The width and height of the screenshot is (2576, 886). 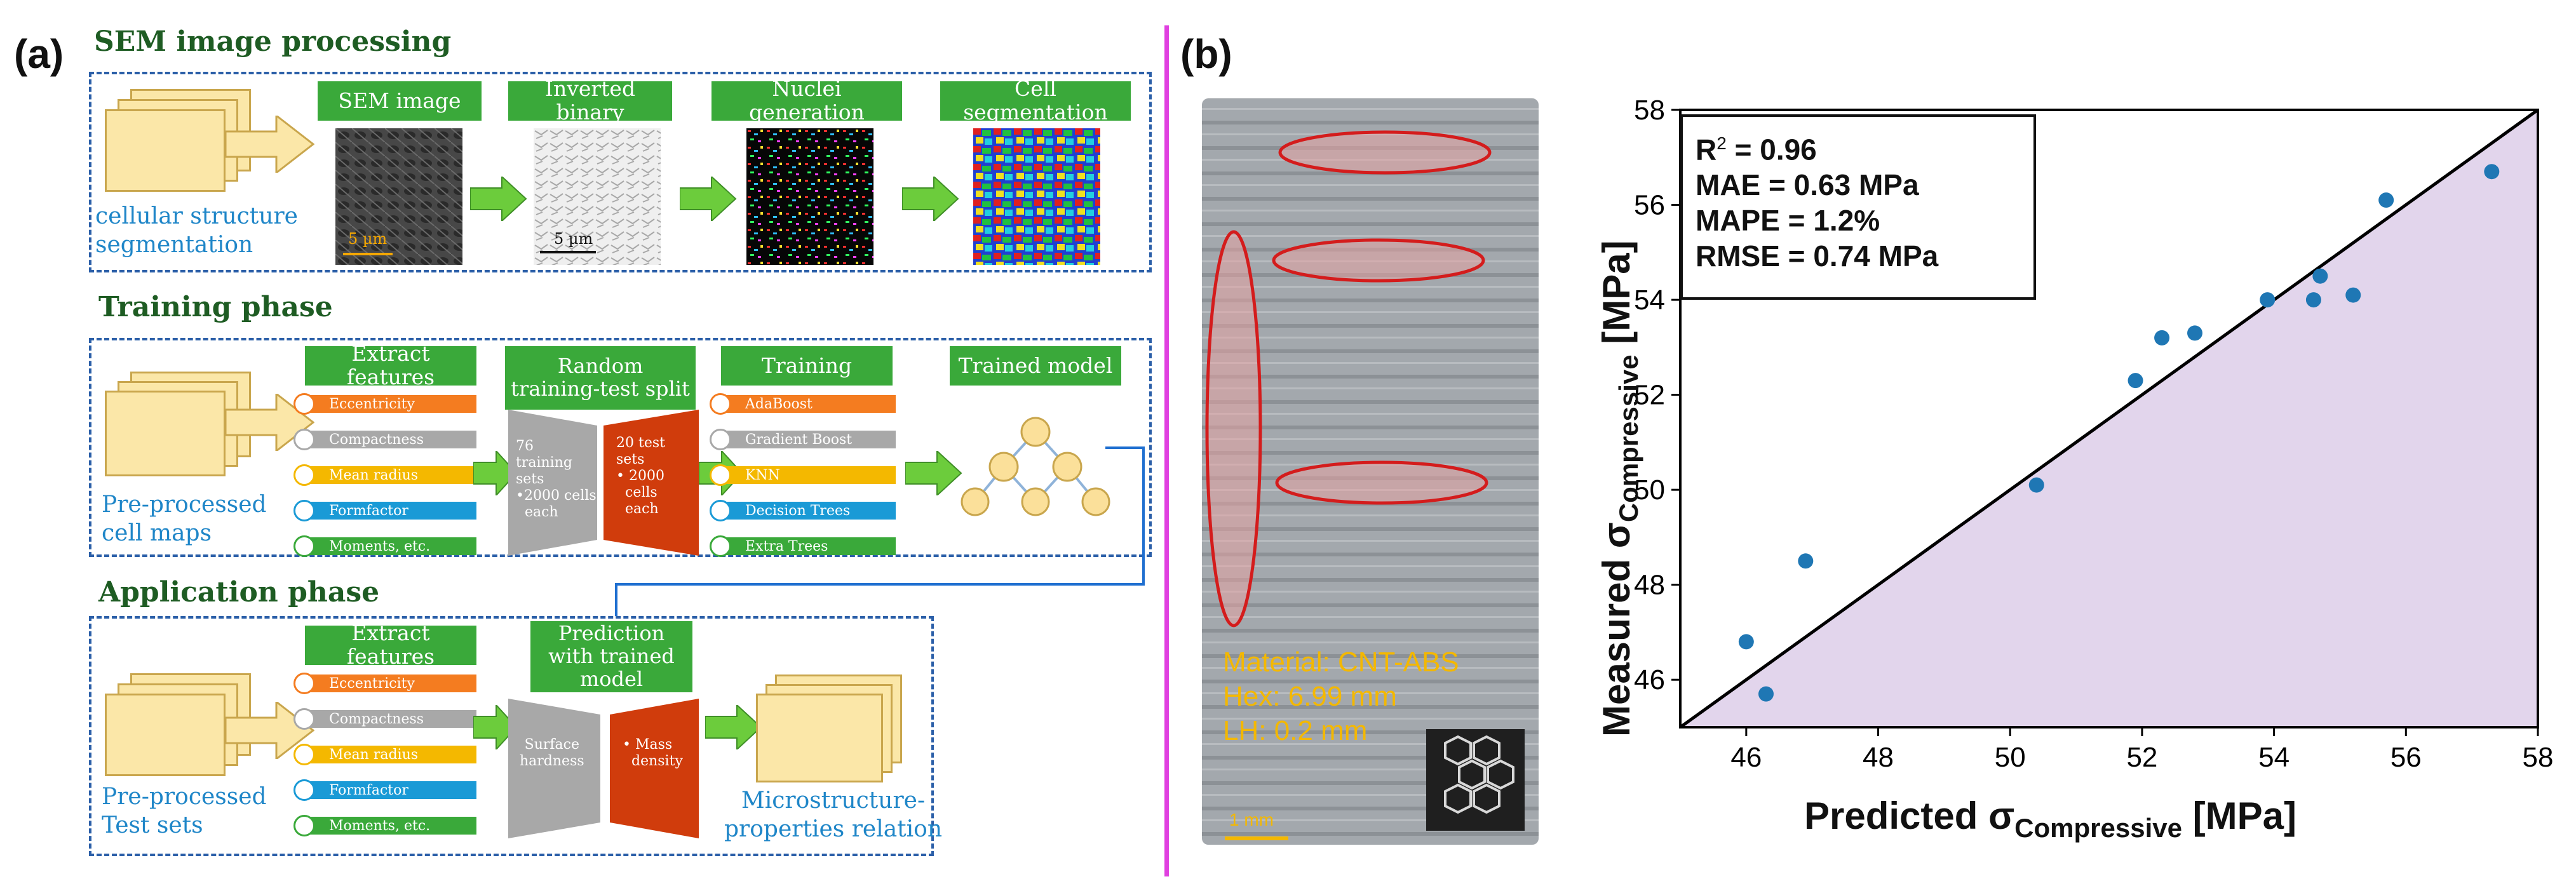 What do you see at coordinates (2050, 819) in the screenshot?
I see `x-axis-label: Predicted σCompressive [MPa]` at bounding box center [2050, 819].